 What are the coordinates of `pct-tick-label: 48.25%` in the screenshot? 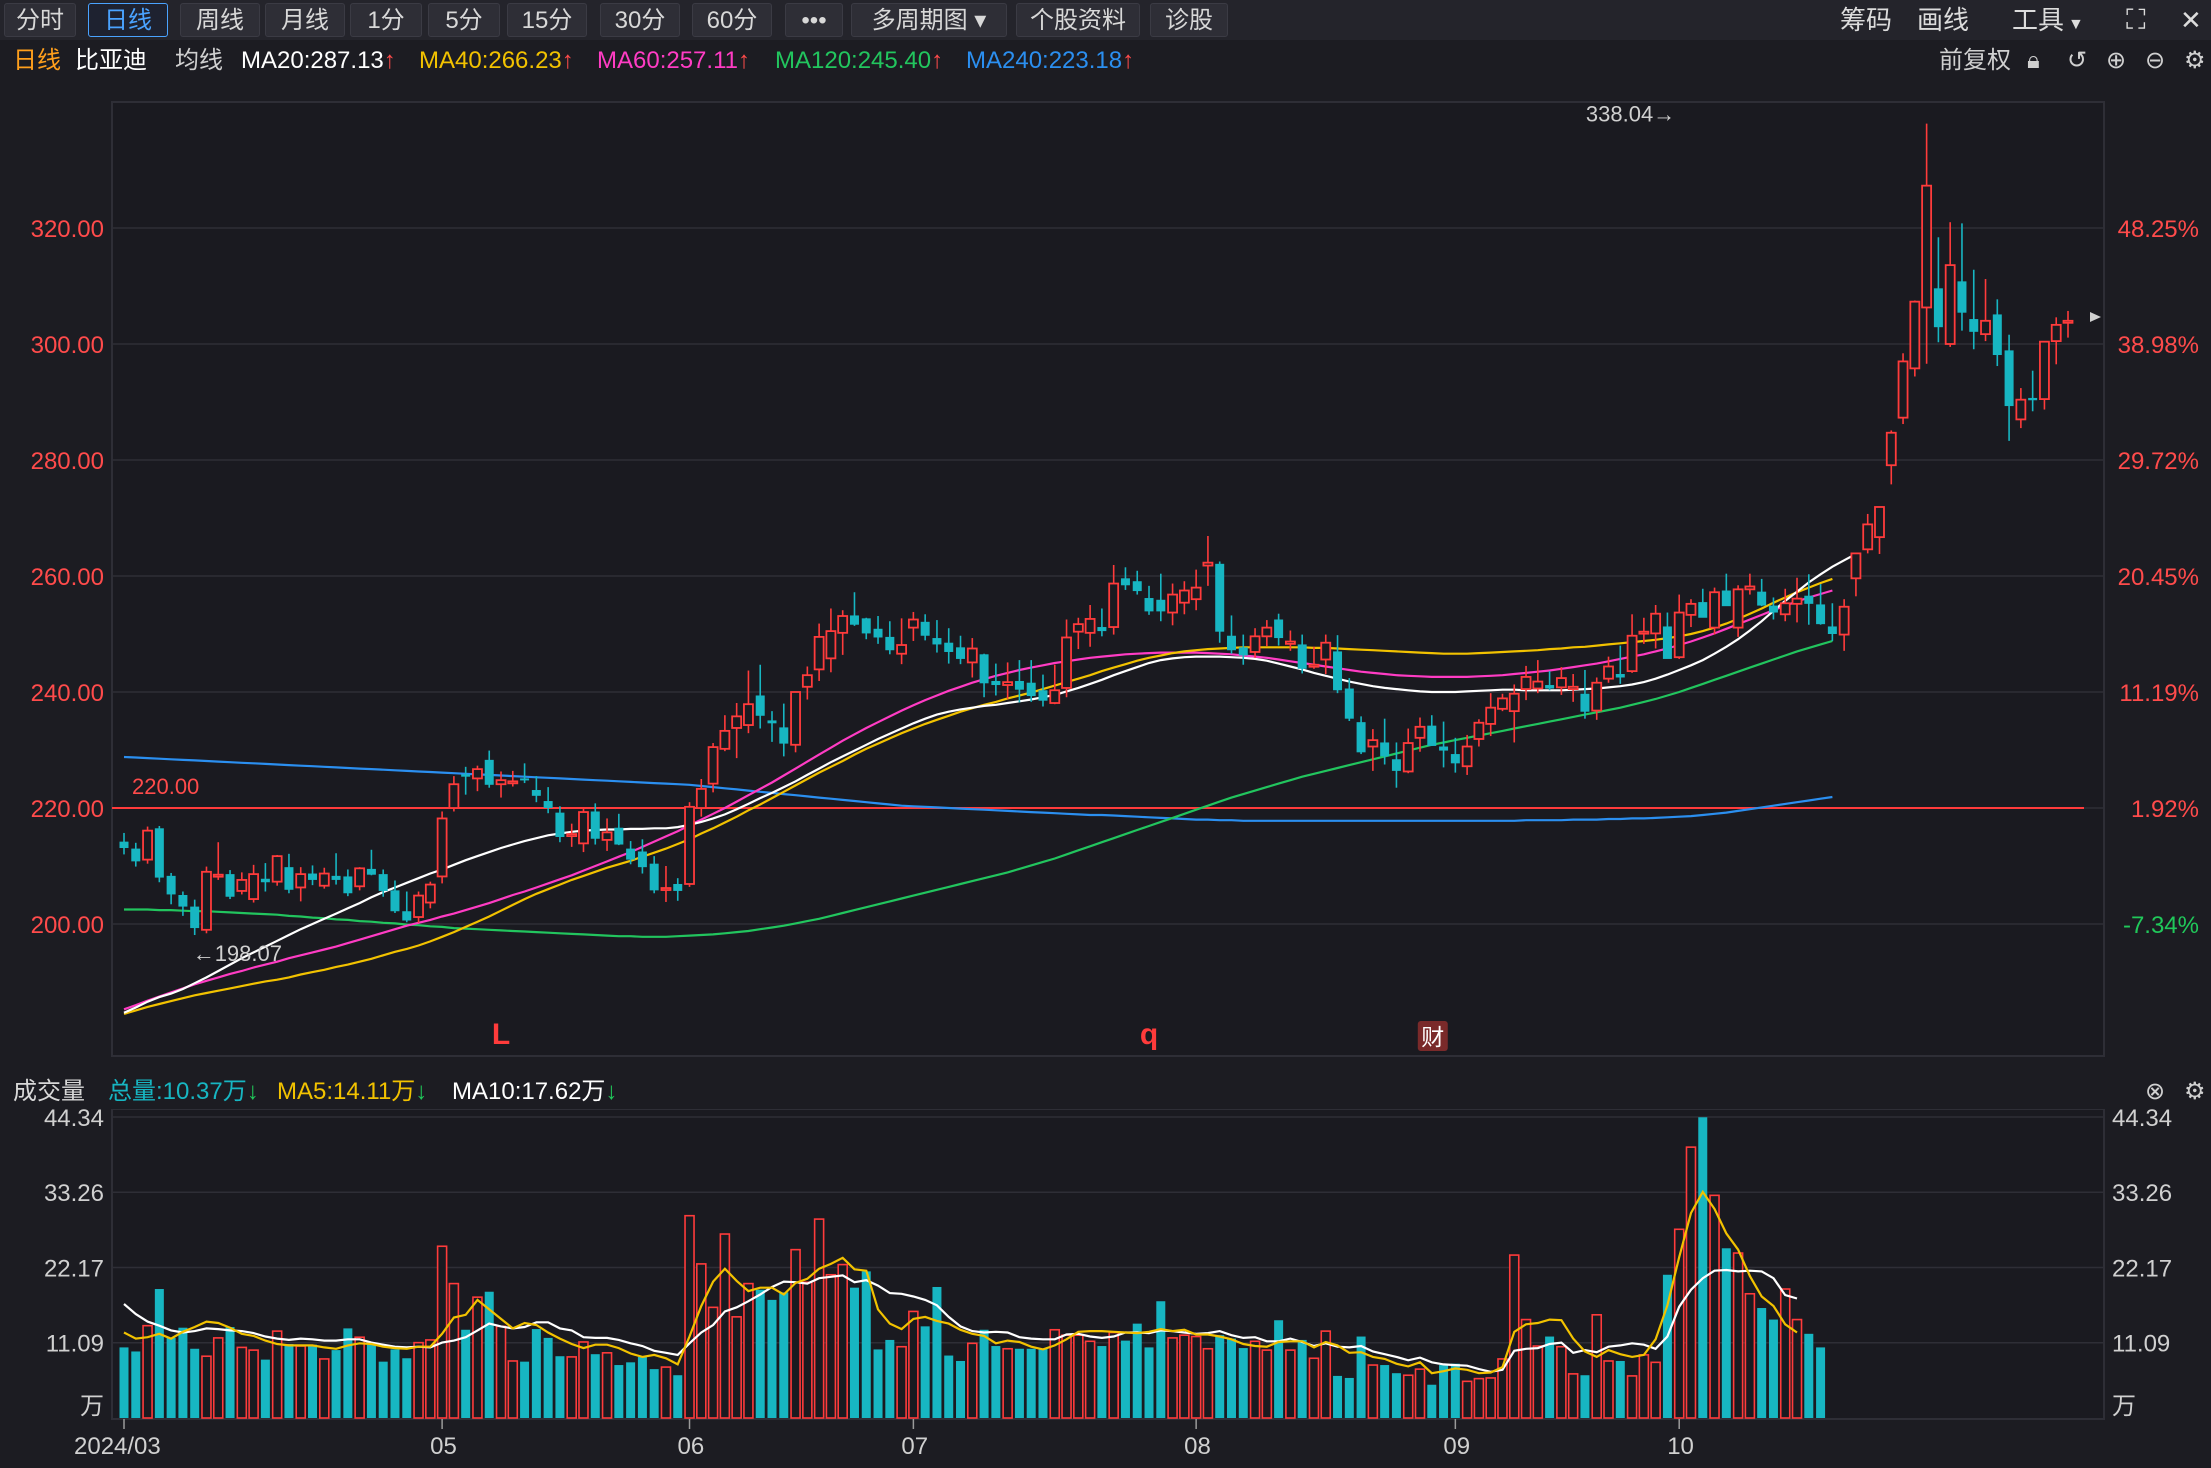 It's located at (2158, 229).